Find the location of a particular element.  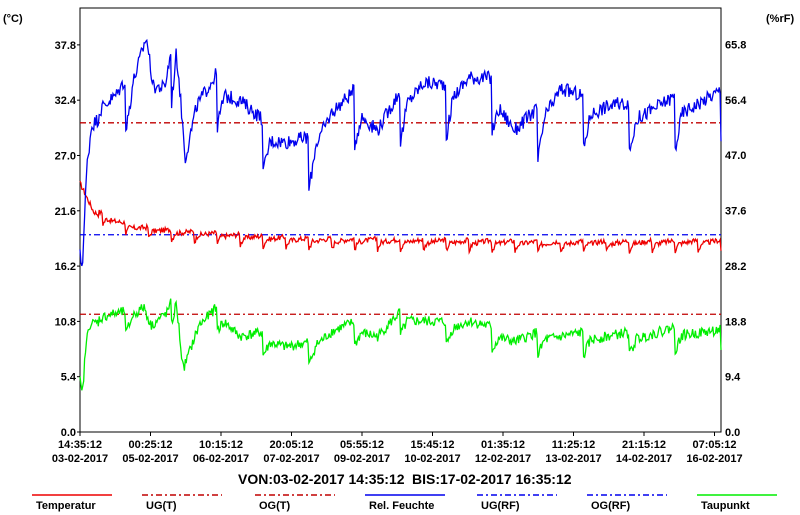

x-tick-time: 20:05:12 is located at coordinates (291, 445).